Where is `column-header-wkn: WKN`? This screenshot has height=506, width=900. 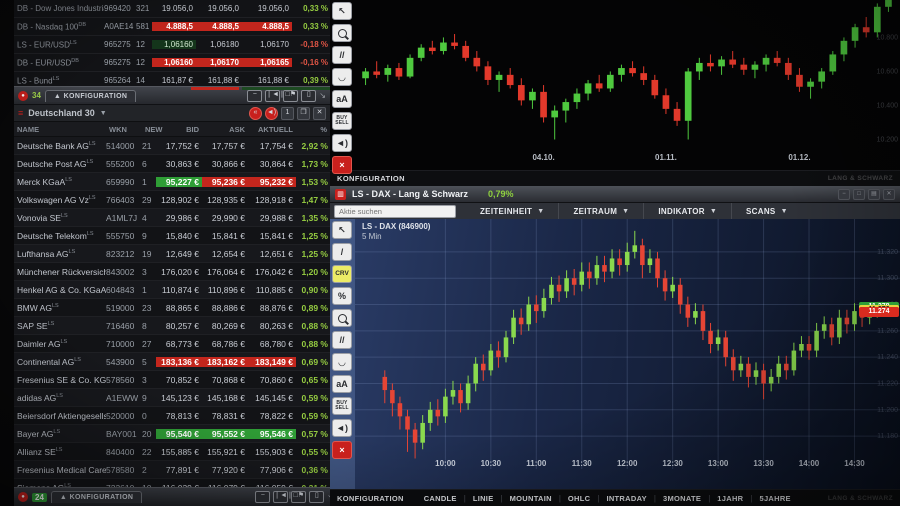
column-header-wkn: WKN is located at coordinates (118, 129).